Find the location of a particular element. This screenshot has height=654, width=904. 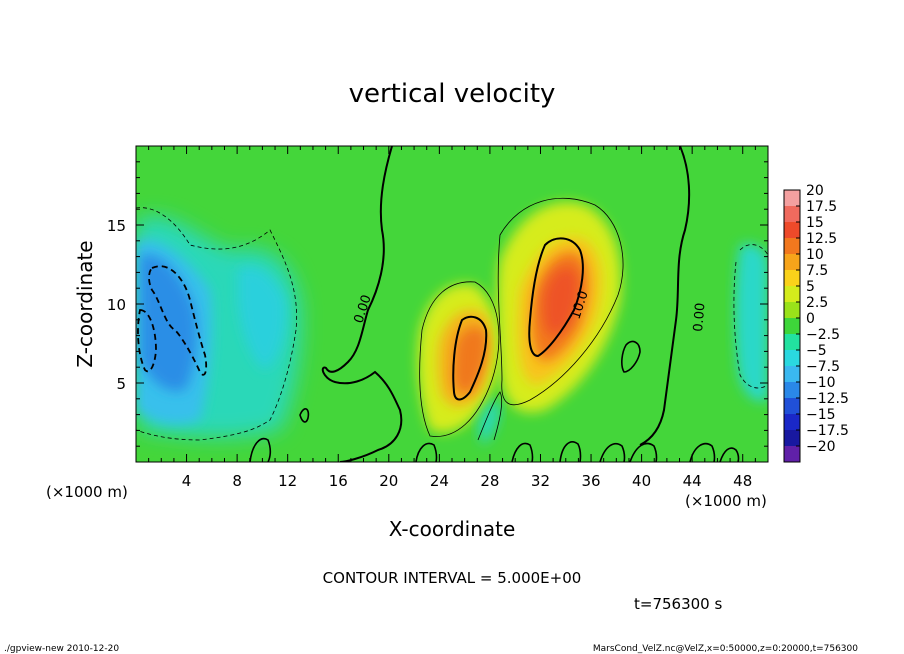

x-tick-label: 32 is located at coordinates (540, 481).